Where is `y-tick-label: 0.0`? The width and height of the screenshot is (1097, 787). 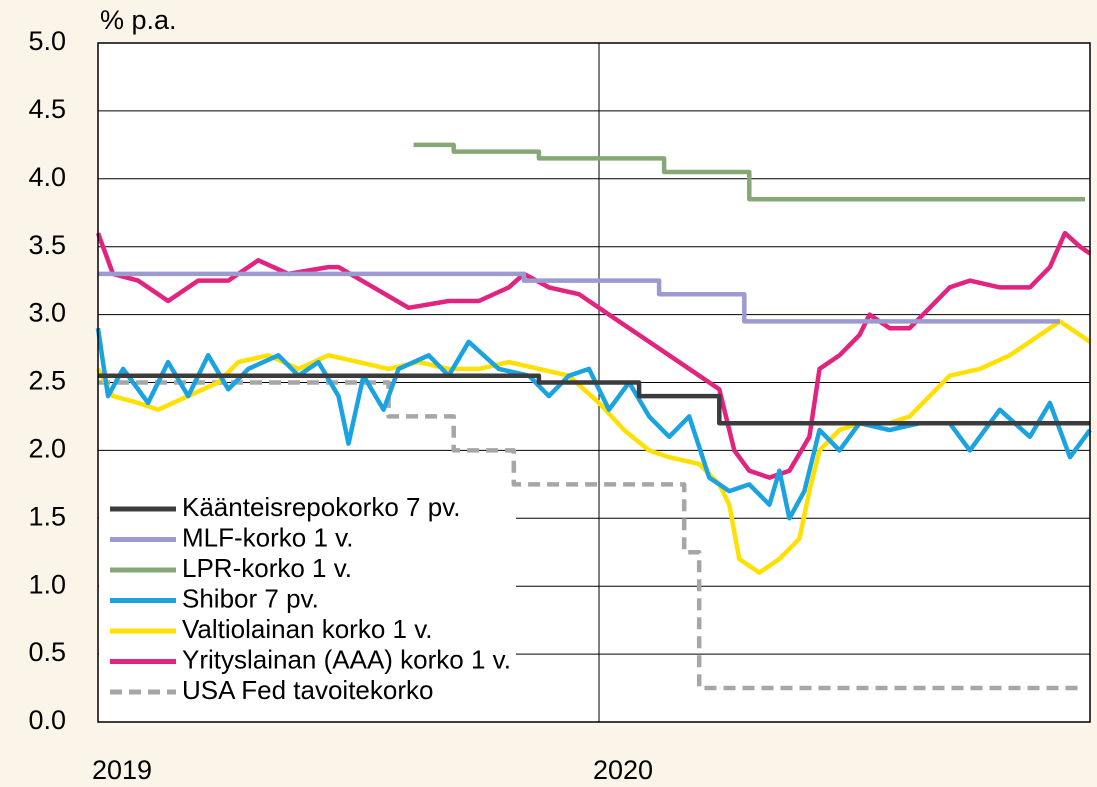
y-tick-label: 0.0 is located at coordinates (47, 720).